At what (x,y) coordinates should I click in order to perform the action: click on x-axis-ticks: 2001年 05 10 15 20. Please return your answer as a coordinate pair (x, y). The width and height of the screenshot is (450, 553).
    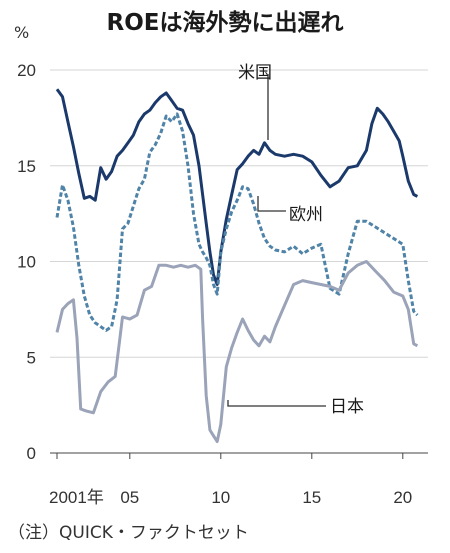
    Looking at the image, I should click on (230, 480).